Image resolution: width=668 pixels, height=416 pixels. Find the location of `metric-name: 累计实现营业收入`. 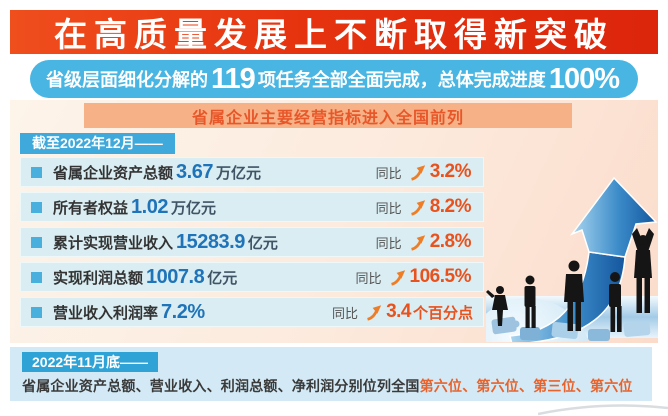

metric-name: 累计实现营业收入 is located at coordinates (113, 243).